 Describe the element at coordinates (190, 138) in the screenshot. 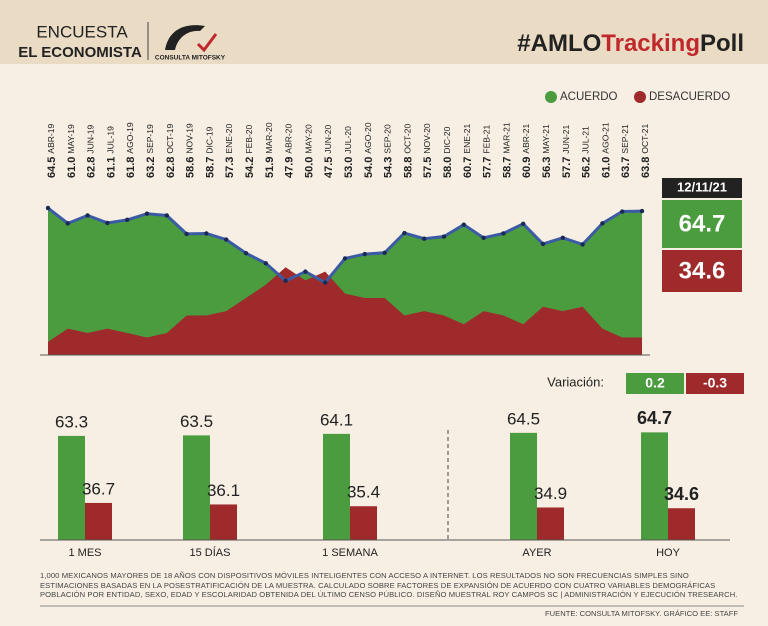

I see `month-label: NOV-19` at that location.